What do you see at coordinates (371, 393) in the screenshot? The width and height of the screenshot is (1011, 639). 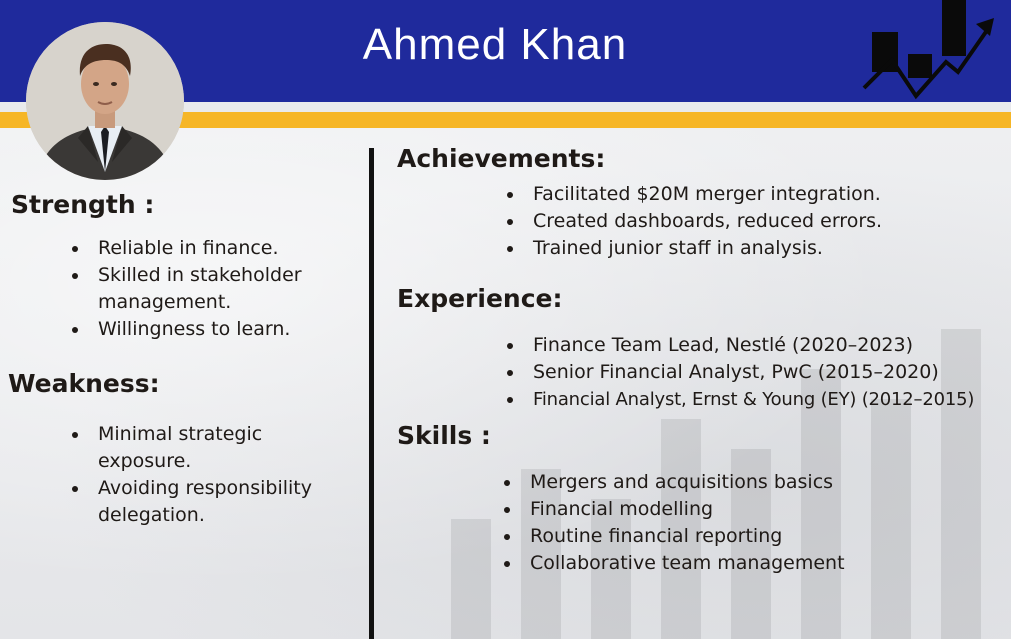 I see `column-divider` at bounding box center [371, 393].